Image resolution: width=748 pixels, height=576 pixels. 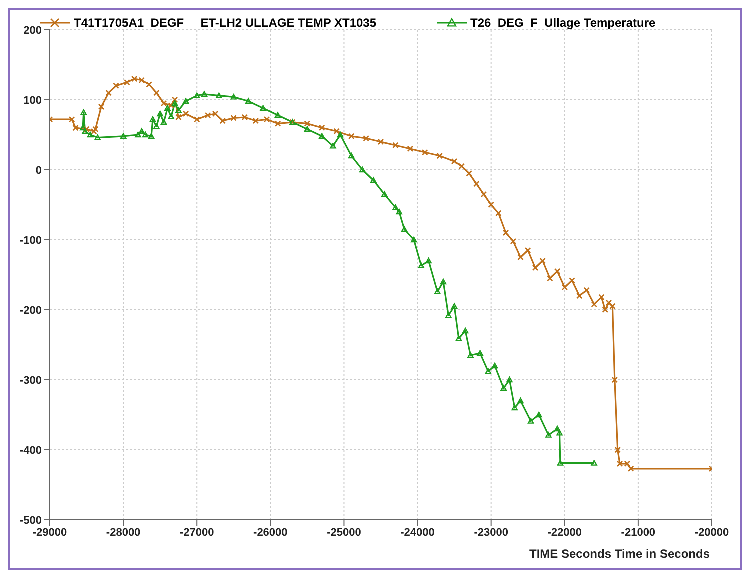 What do you see at coordinates (39, 170) in the screenshot?
I see `y-tick-label: 0` at bounding box center [39, 170].